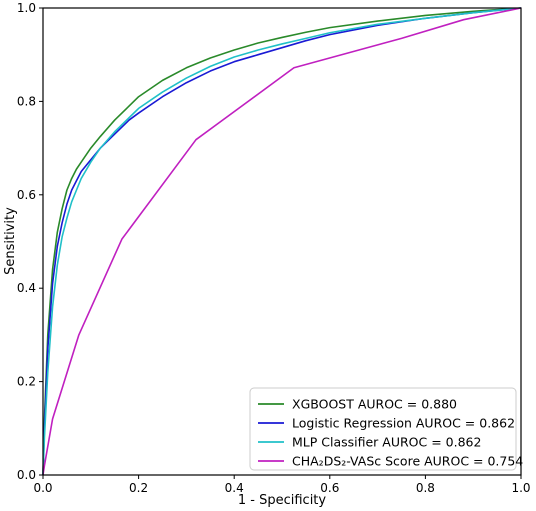 Image resolution: width=536 pixels, height=511 pixels. I want to click on legend-label: XGBOOST AUROC = 0.880, so click(374, 404).